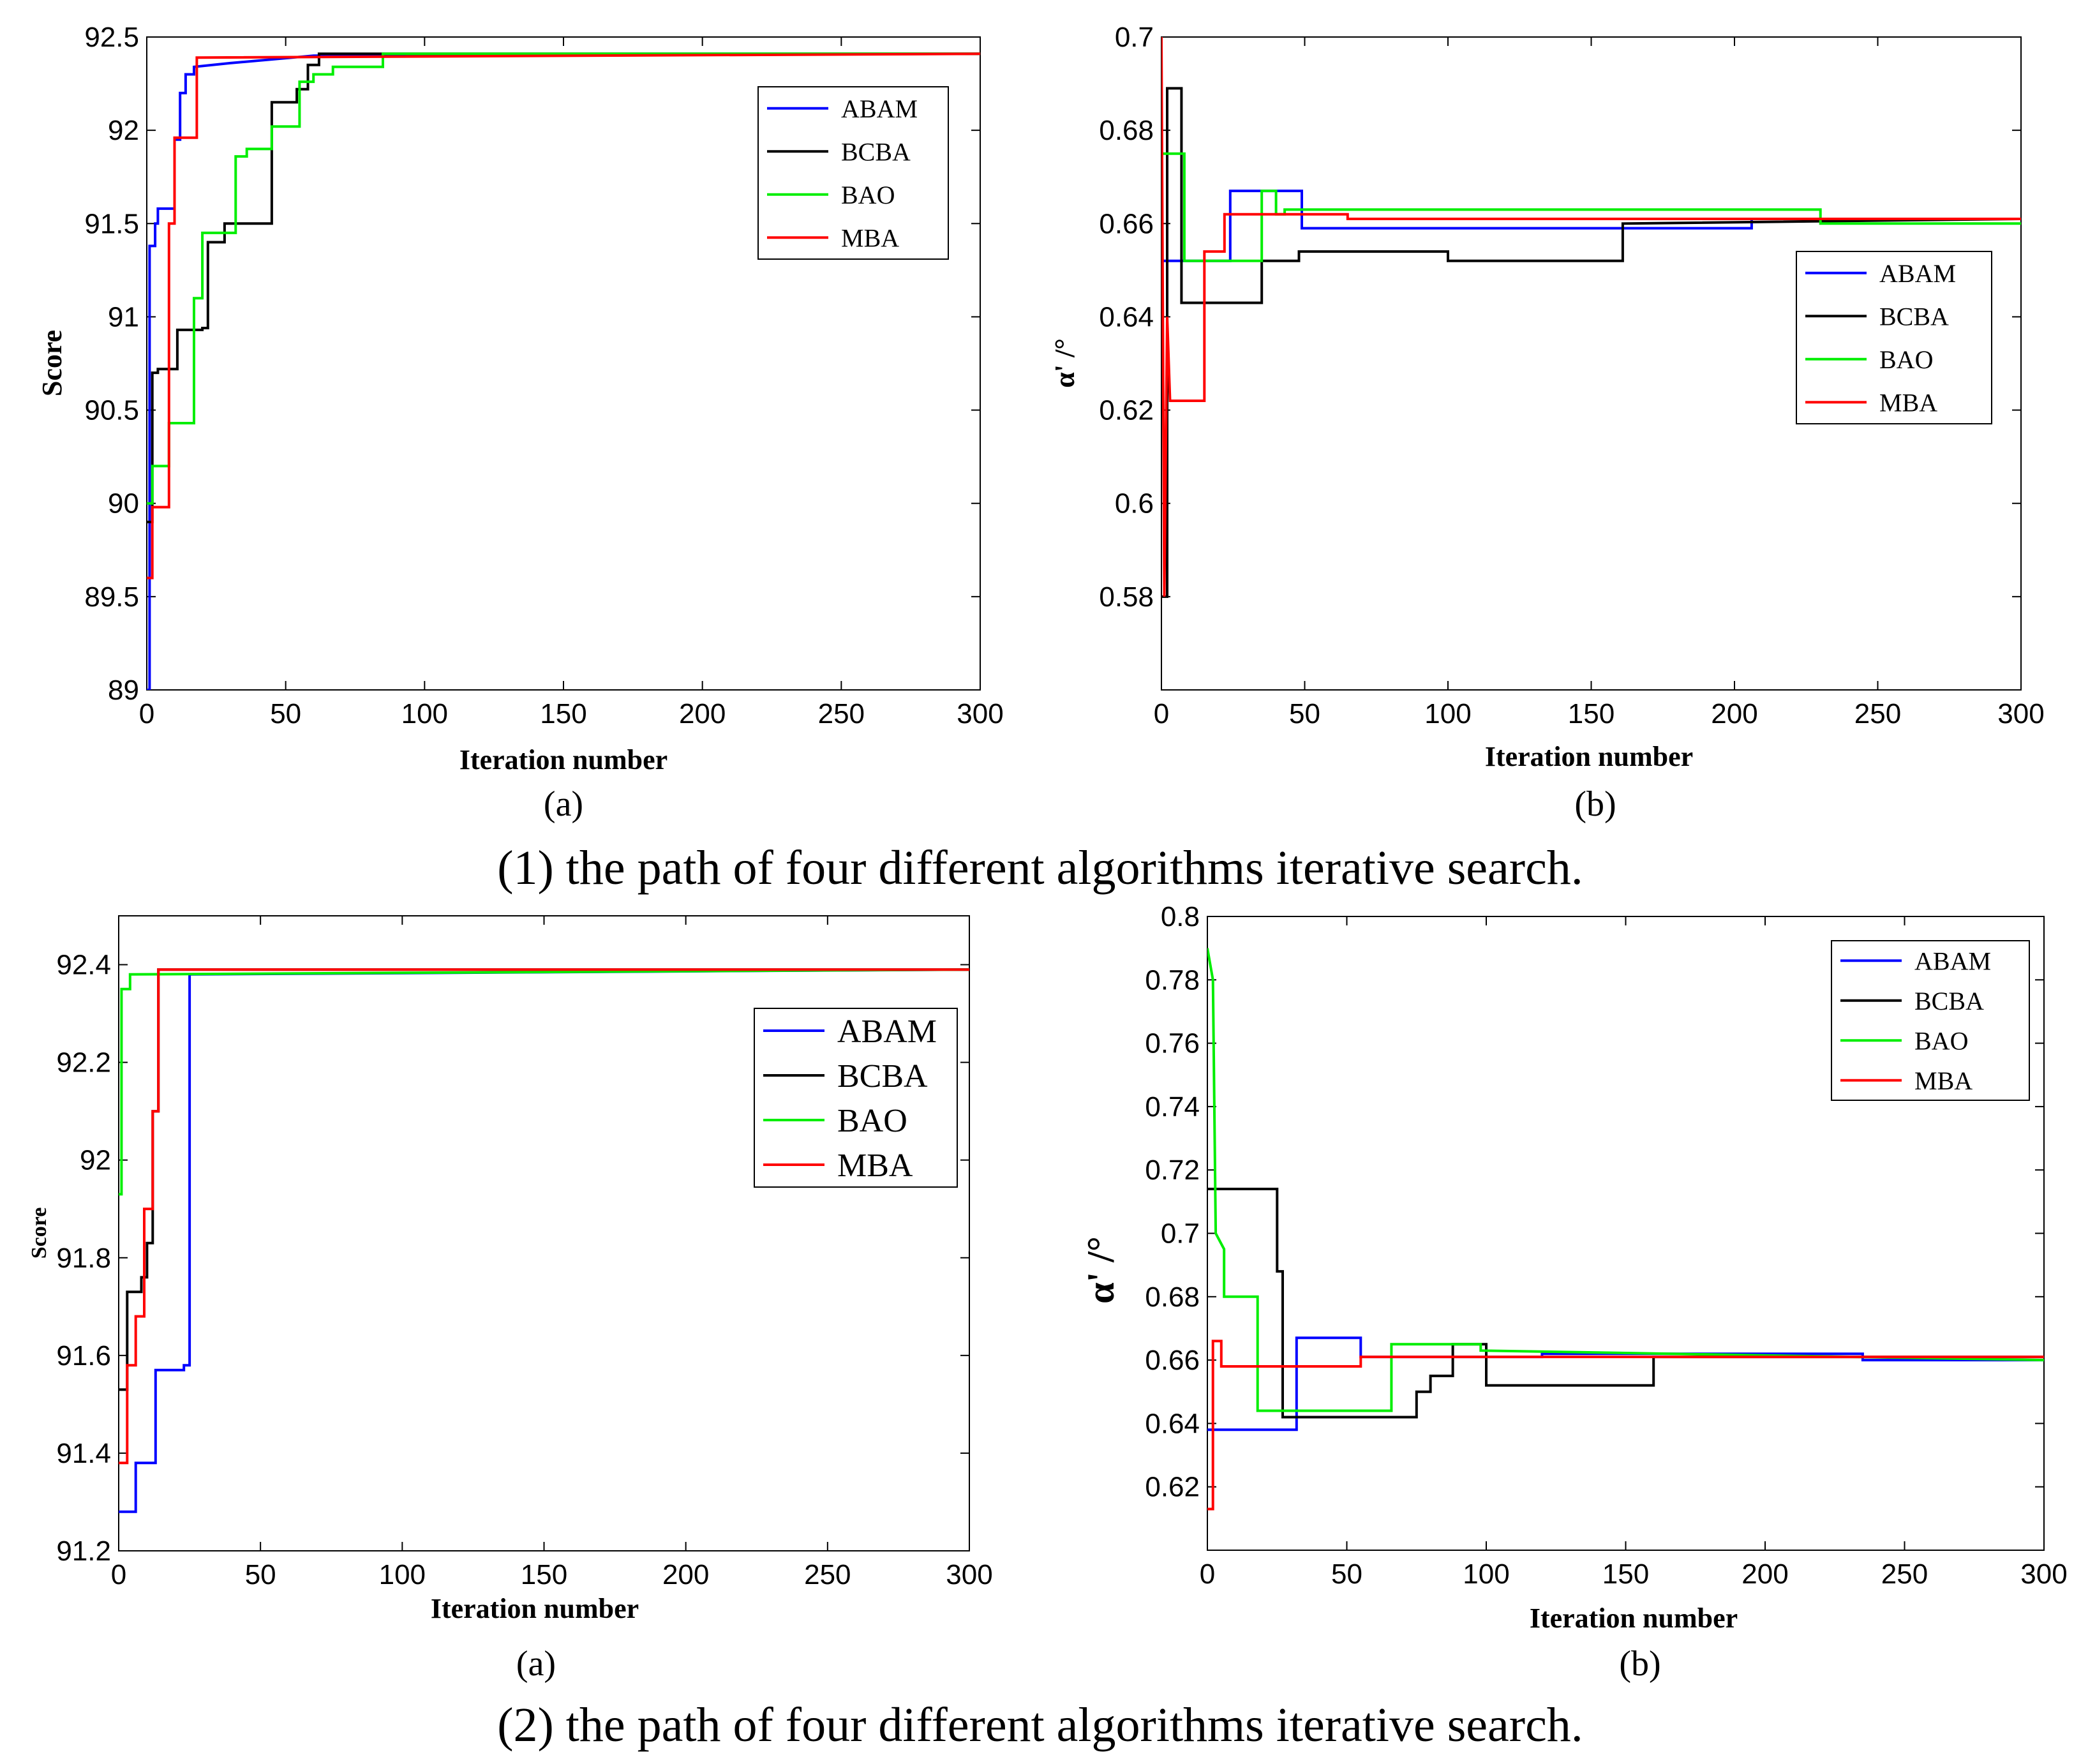 The height and width of the screenshot is (1764, 2081). Describe the element at coordinates (123, 317) in the screenshot. I see `y-tick-label: 91` at that location.